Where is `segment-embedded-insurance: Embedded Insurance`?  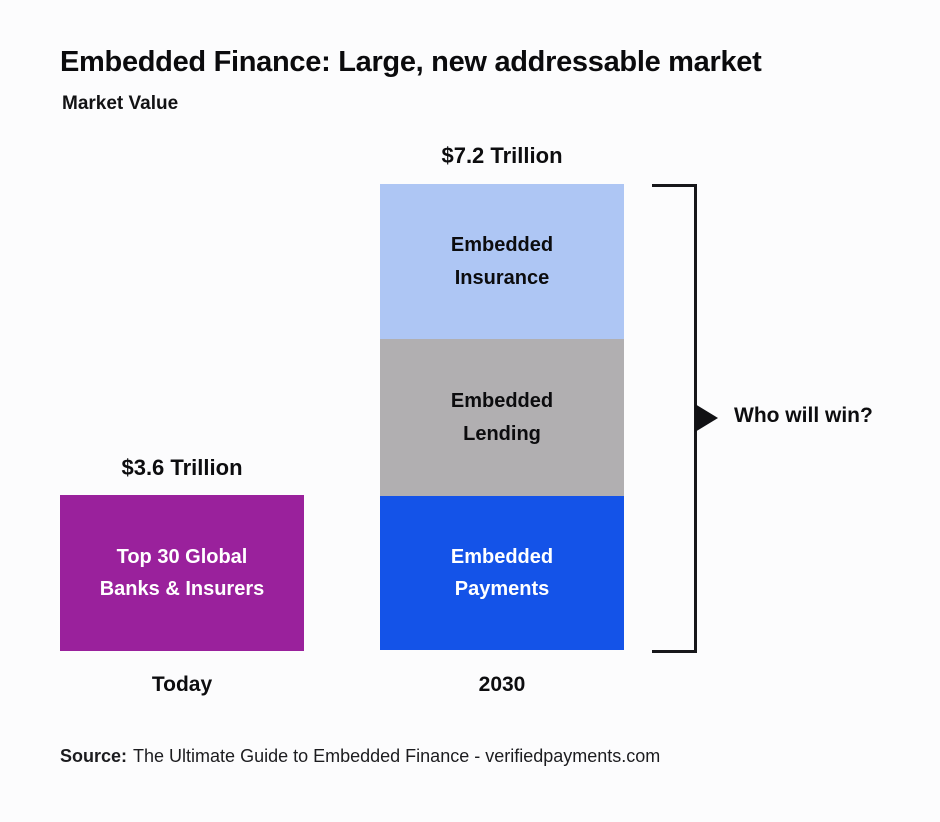
segment-embedded-insurance: Embedded Insurance is located at coordinates (502, 261).